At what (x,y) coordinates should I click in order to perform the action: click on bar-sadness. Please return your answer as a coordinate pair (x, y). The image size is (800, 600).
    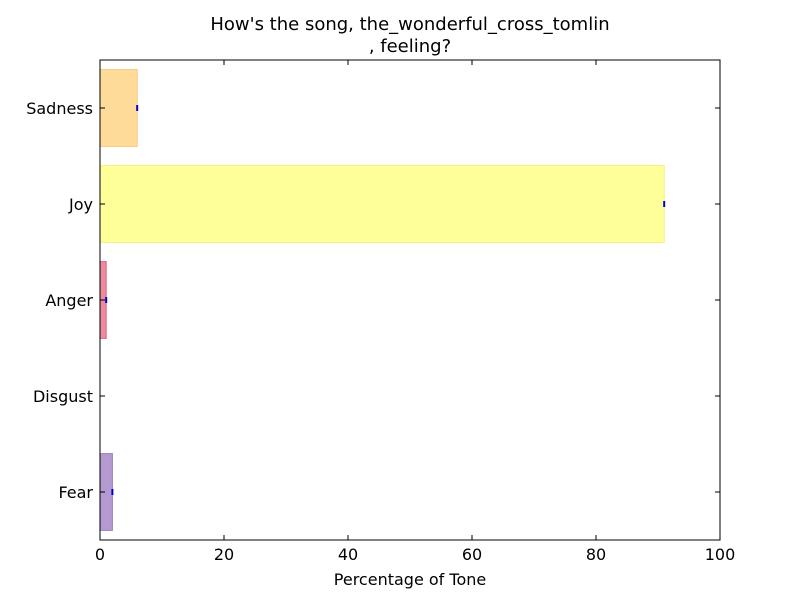
    Looking at the image, I should click on (118, 108).